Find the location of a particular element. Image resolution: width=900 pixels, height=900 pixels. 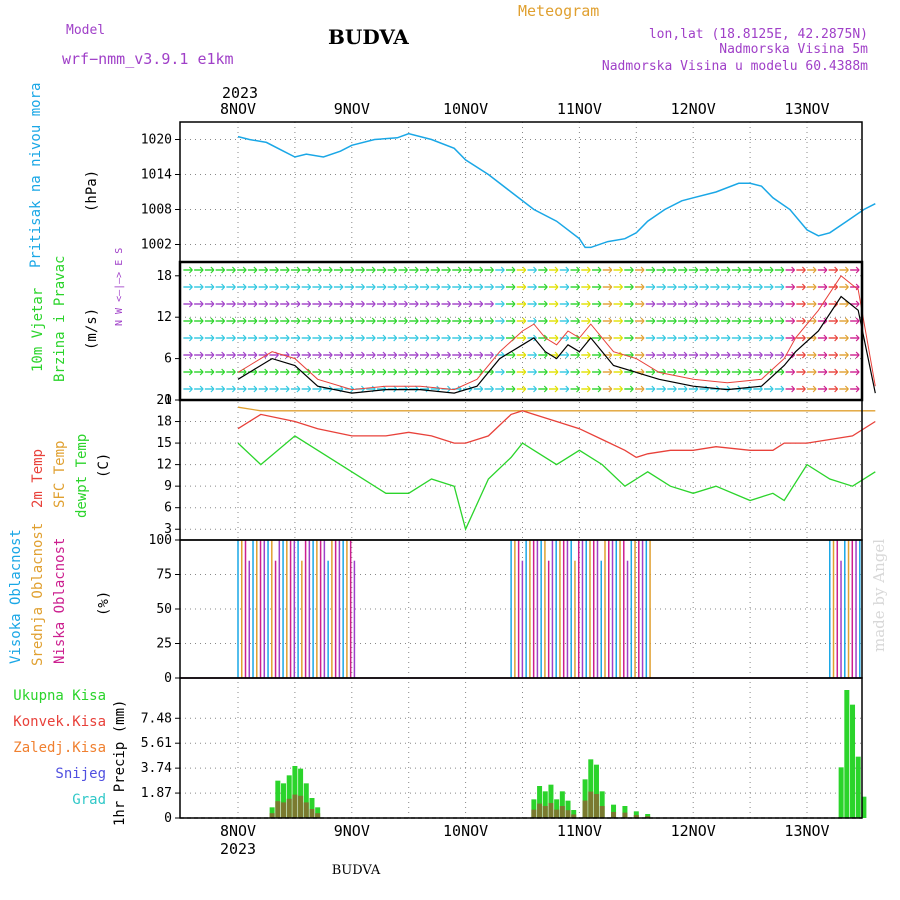

coords-text: lon,lat (18.8125E, 42.2875N) is located at coordinates (758, 34).